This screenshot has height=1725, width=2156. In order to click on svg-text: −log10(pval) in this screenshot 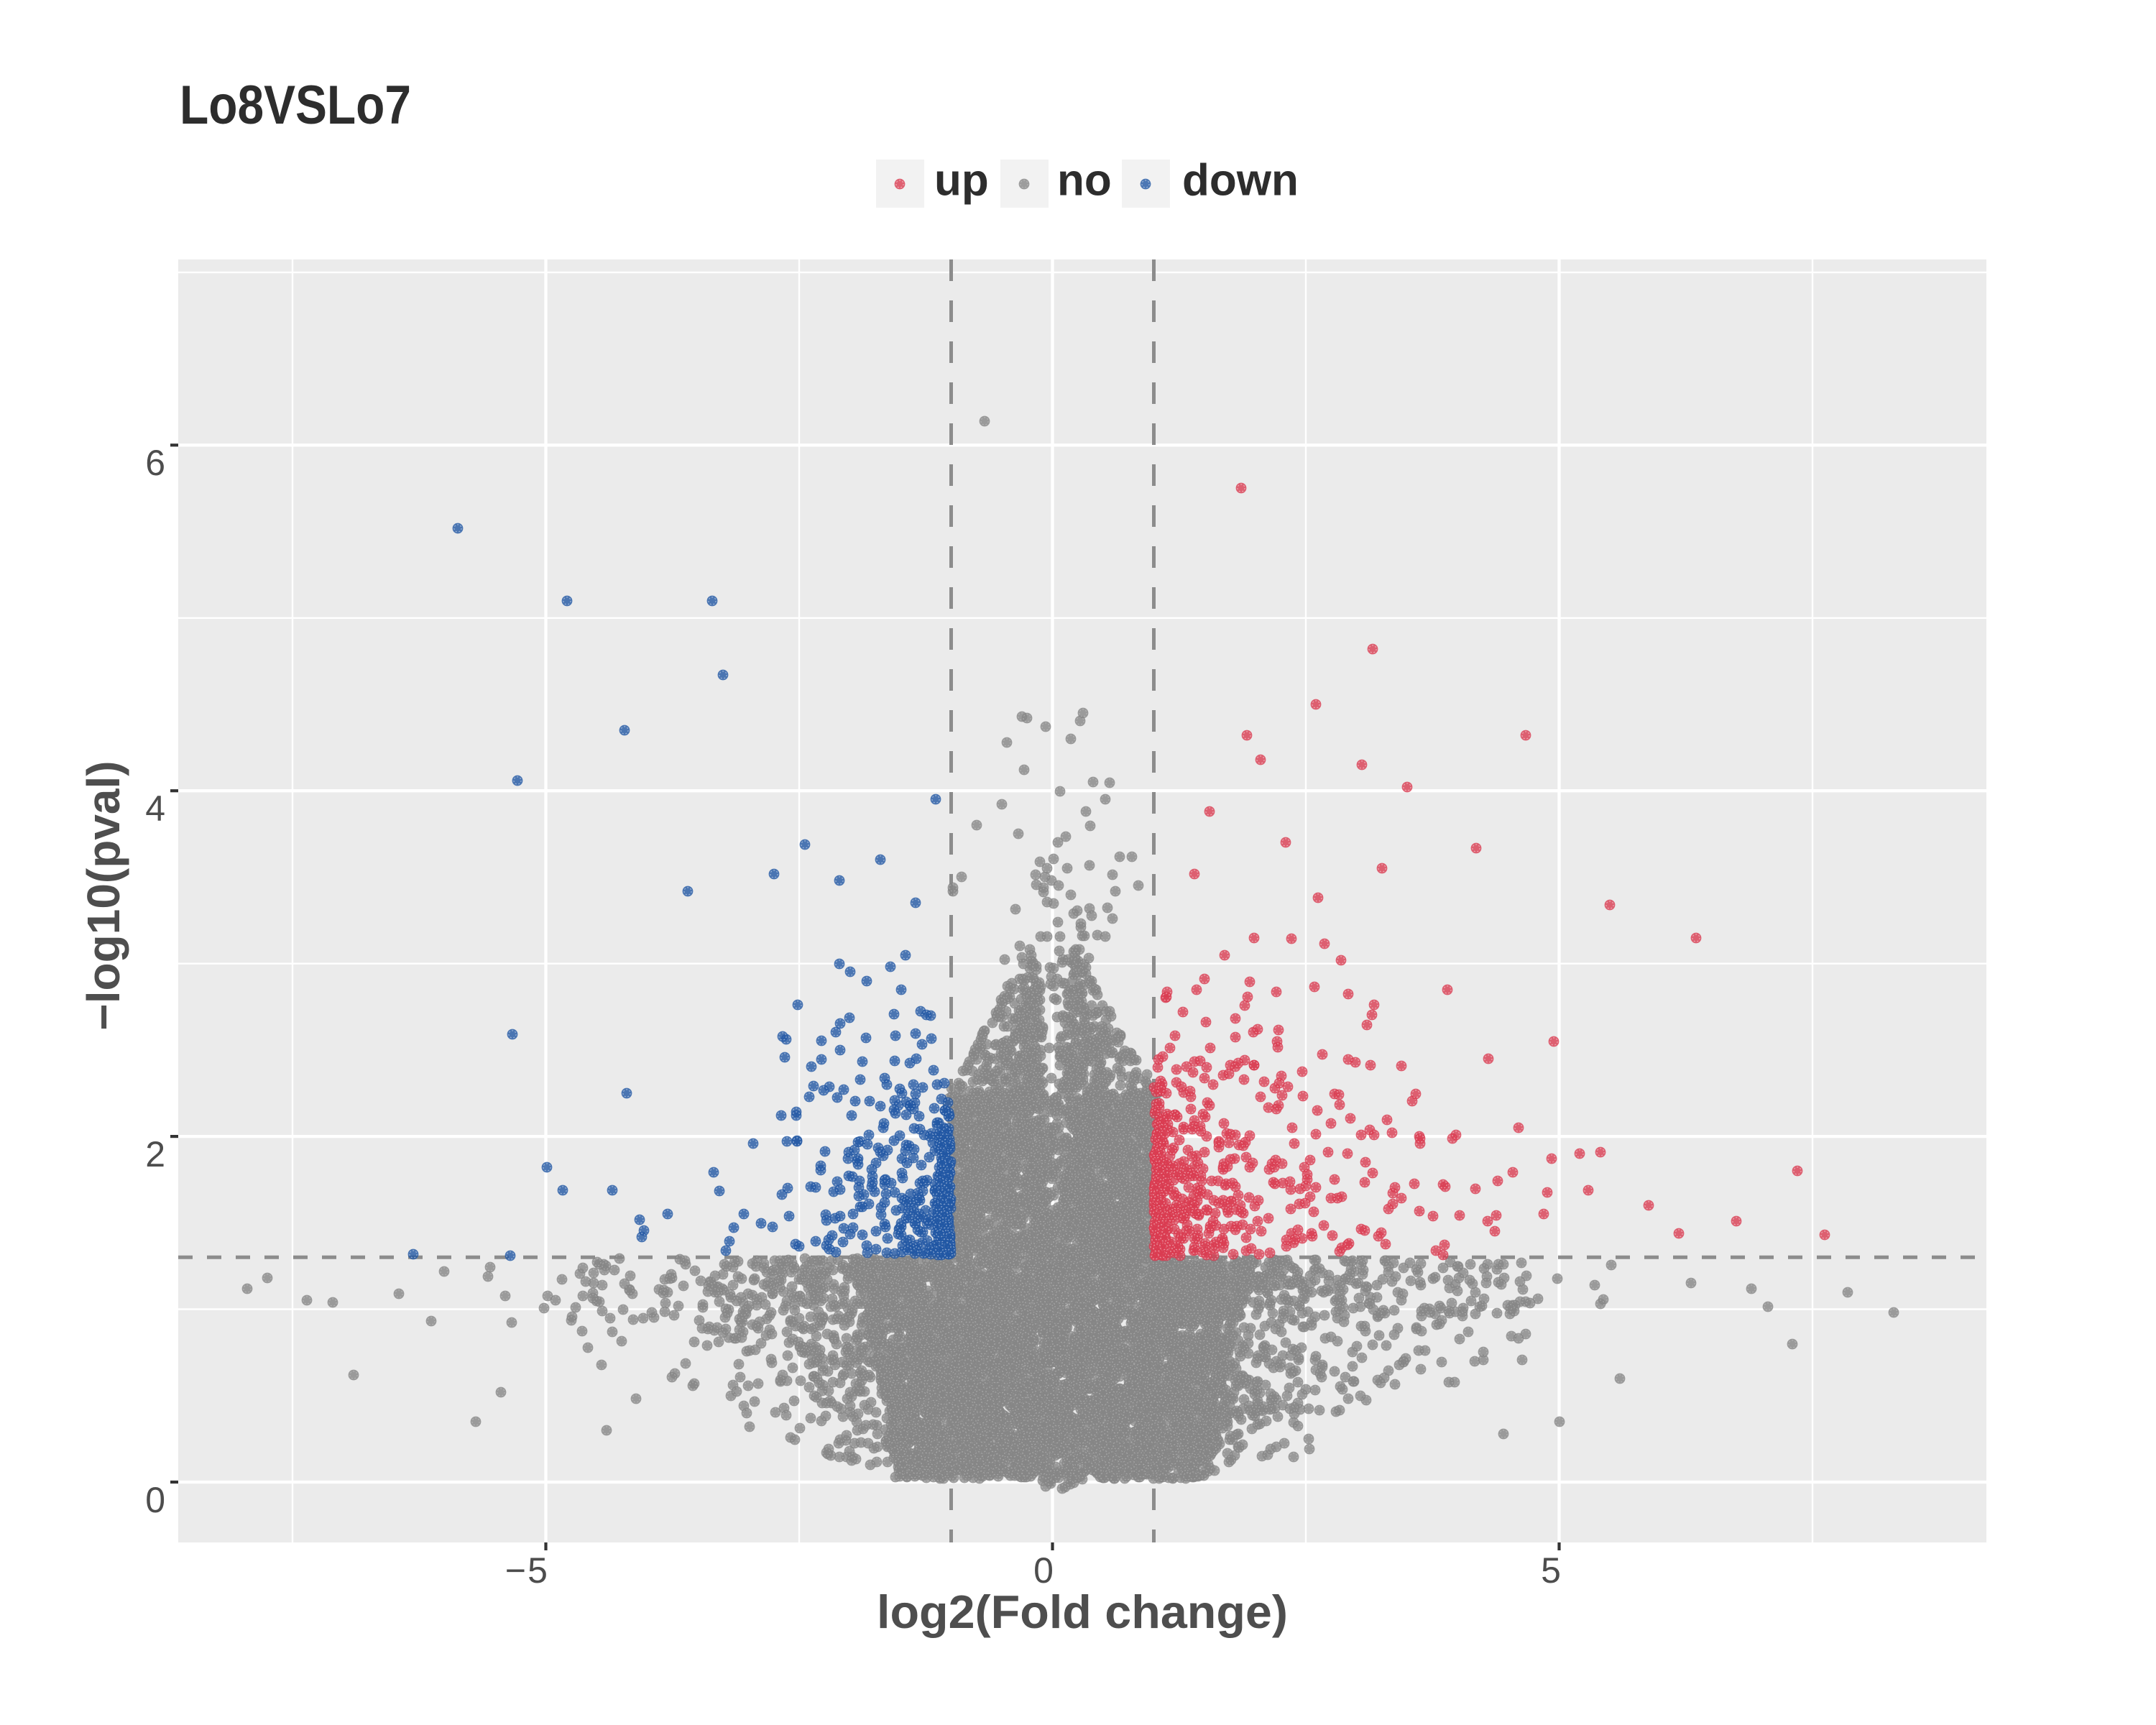, I will do `click(103, 895)`.